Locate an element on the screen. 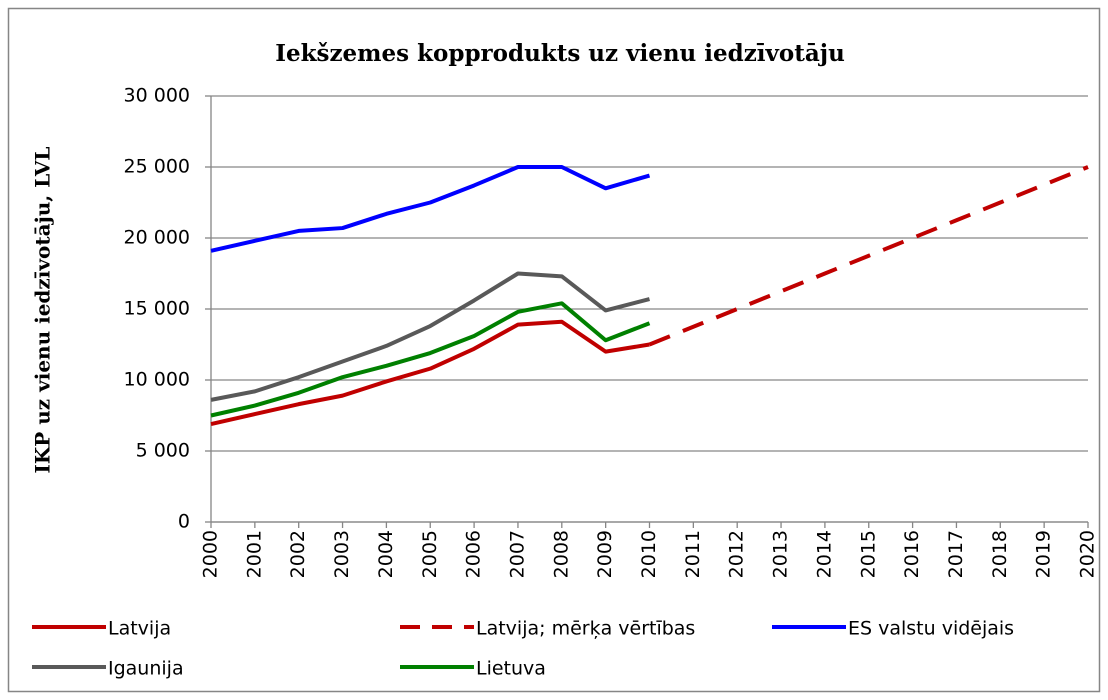  legend-label: ES valstu vidējais is located at coordinates (931, 629).